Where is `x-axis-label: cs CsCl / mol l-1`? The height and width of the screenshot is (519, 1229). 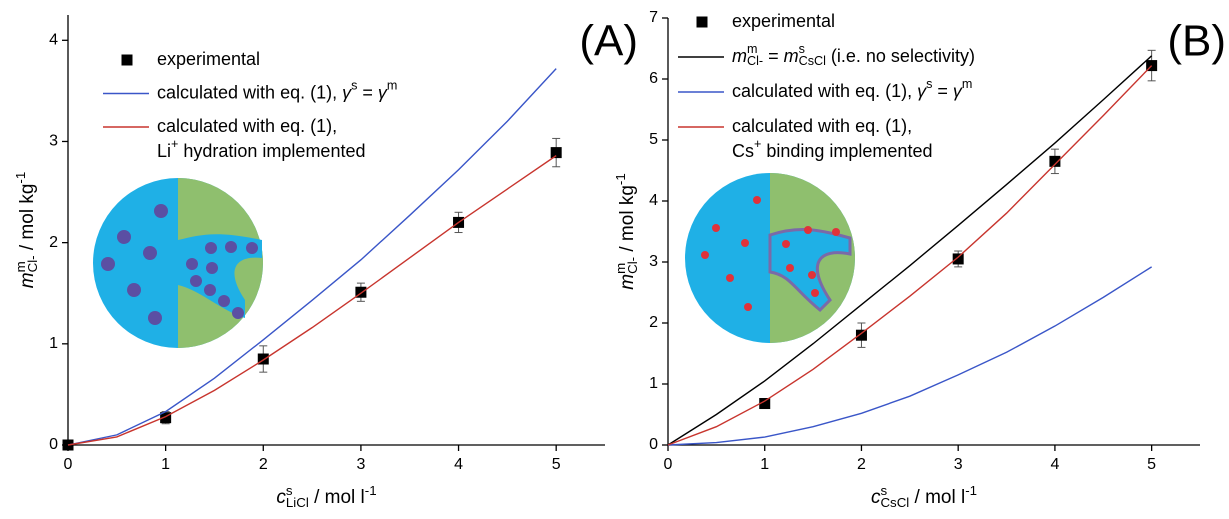
x-axis-label: cs CsCl / mol l-1 is located at coordinates (924, 496).